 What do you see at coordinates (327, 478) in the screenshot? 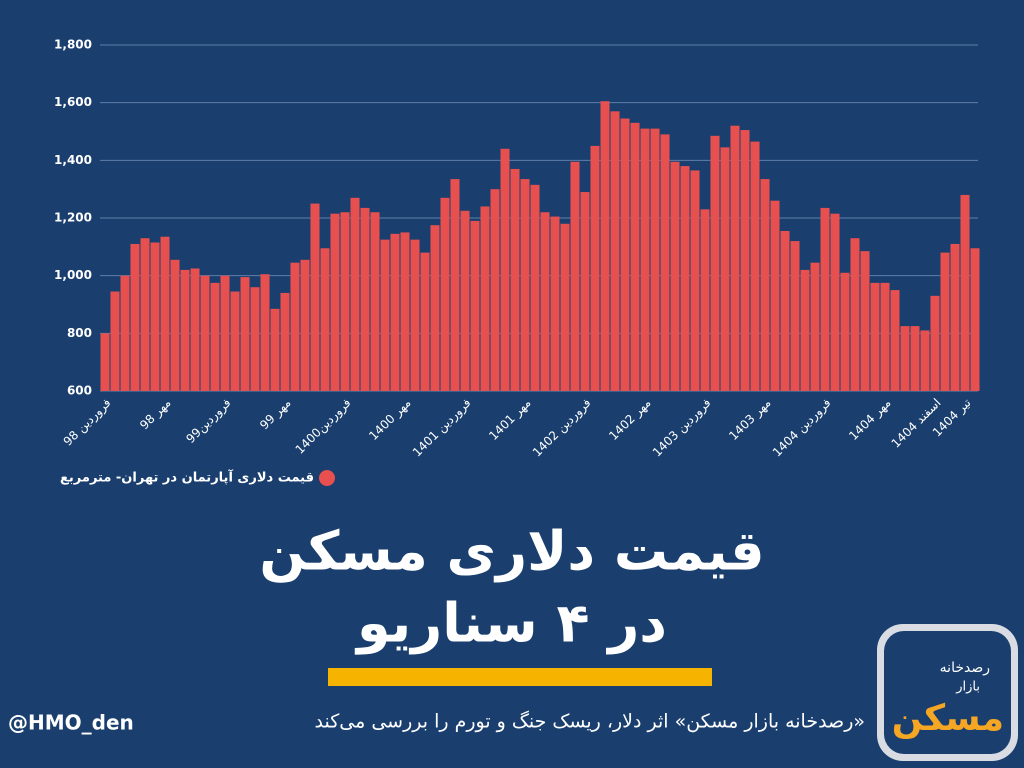
I see `legend-swatch` at bounding box center [327, 478].